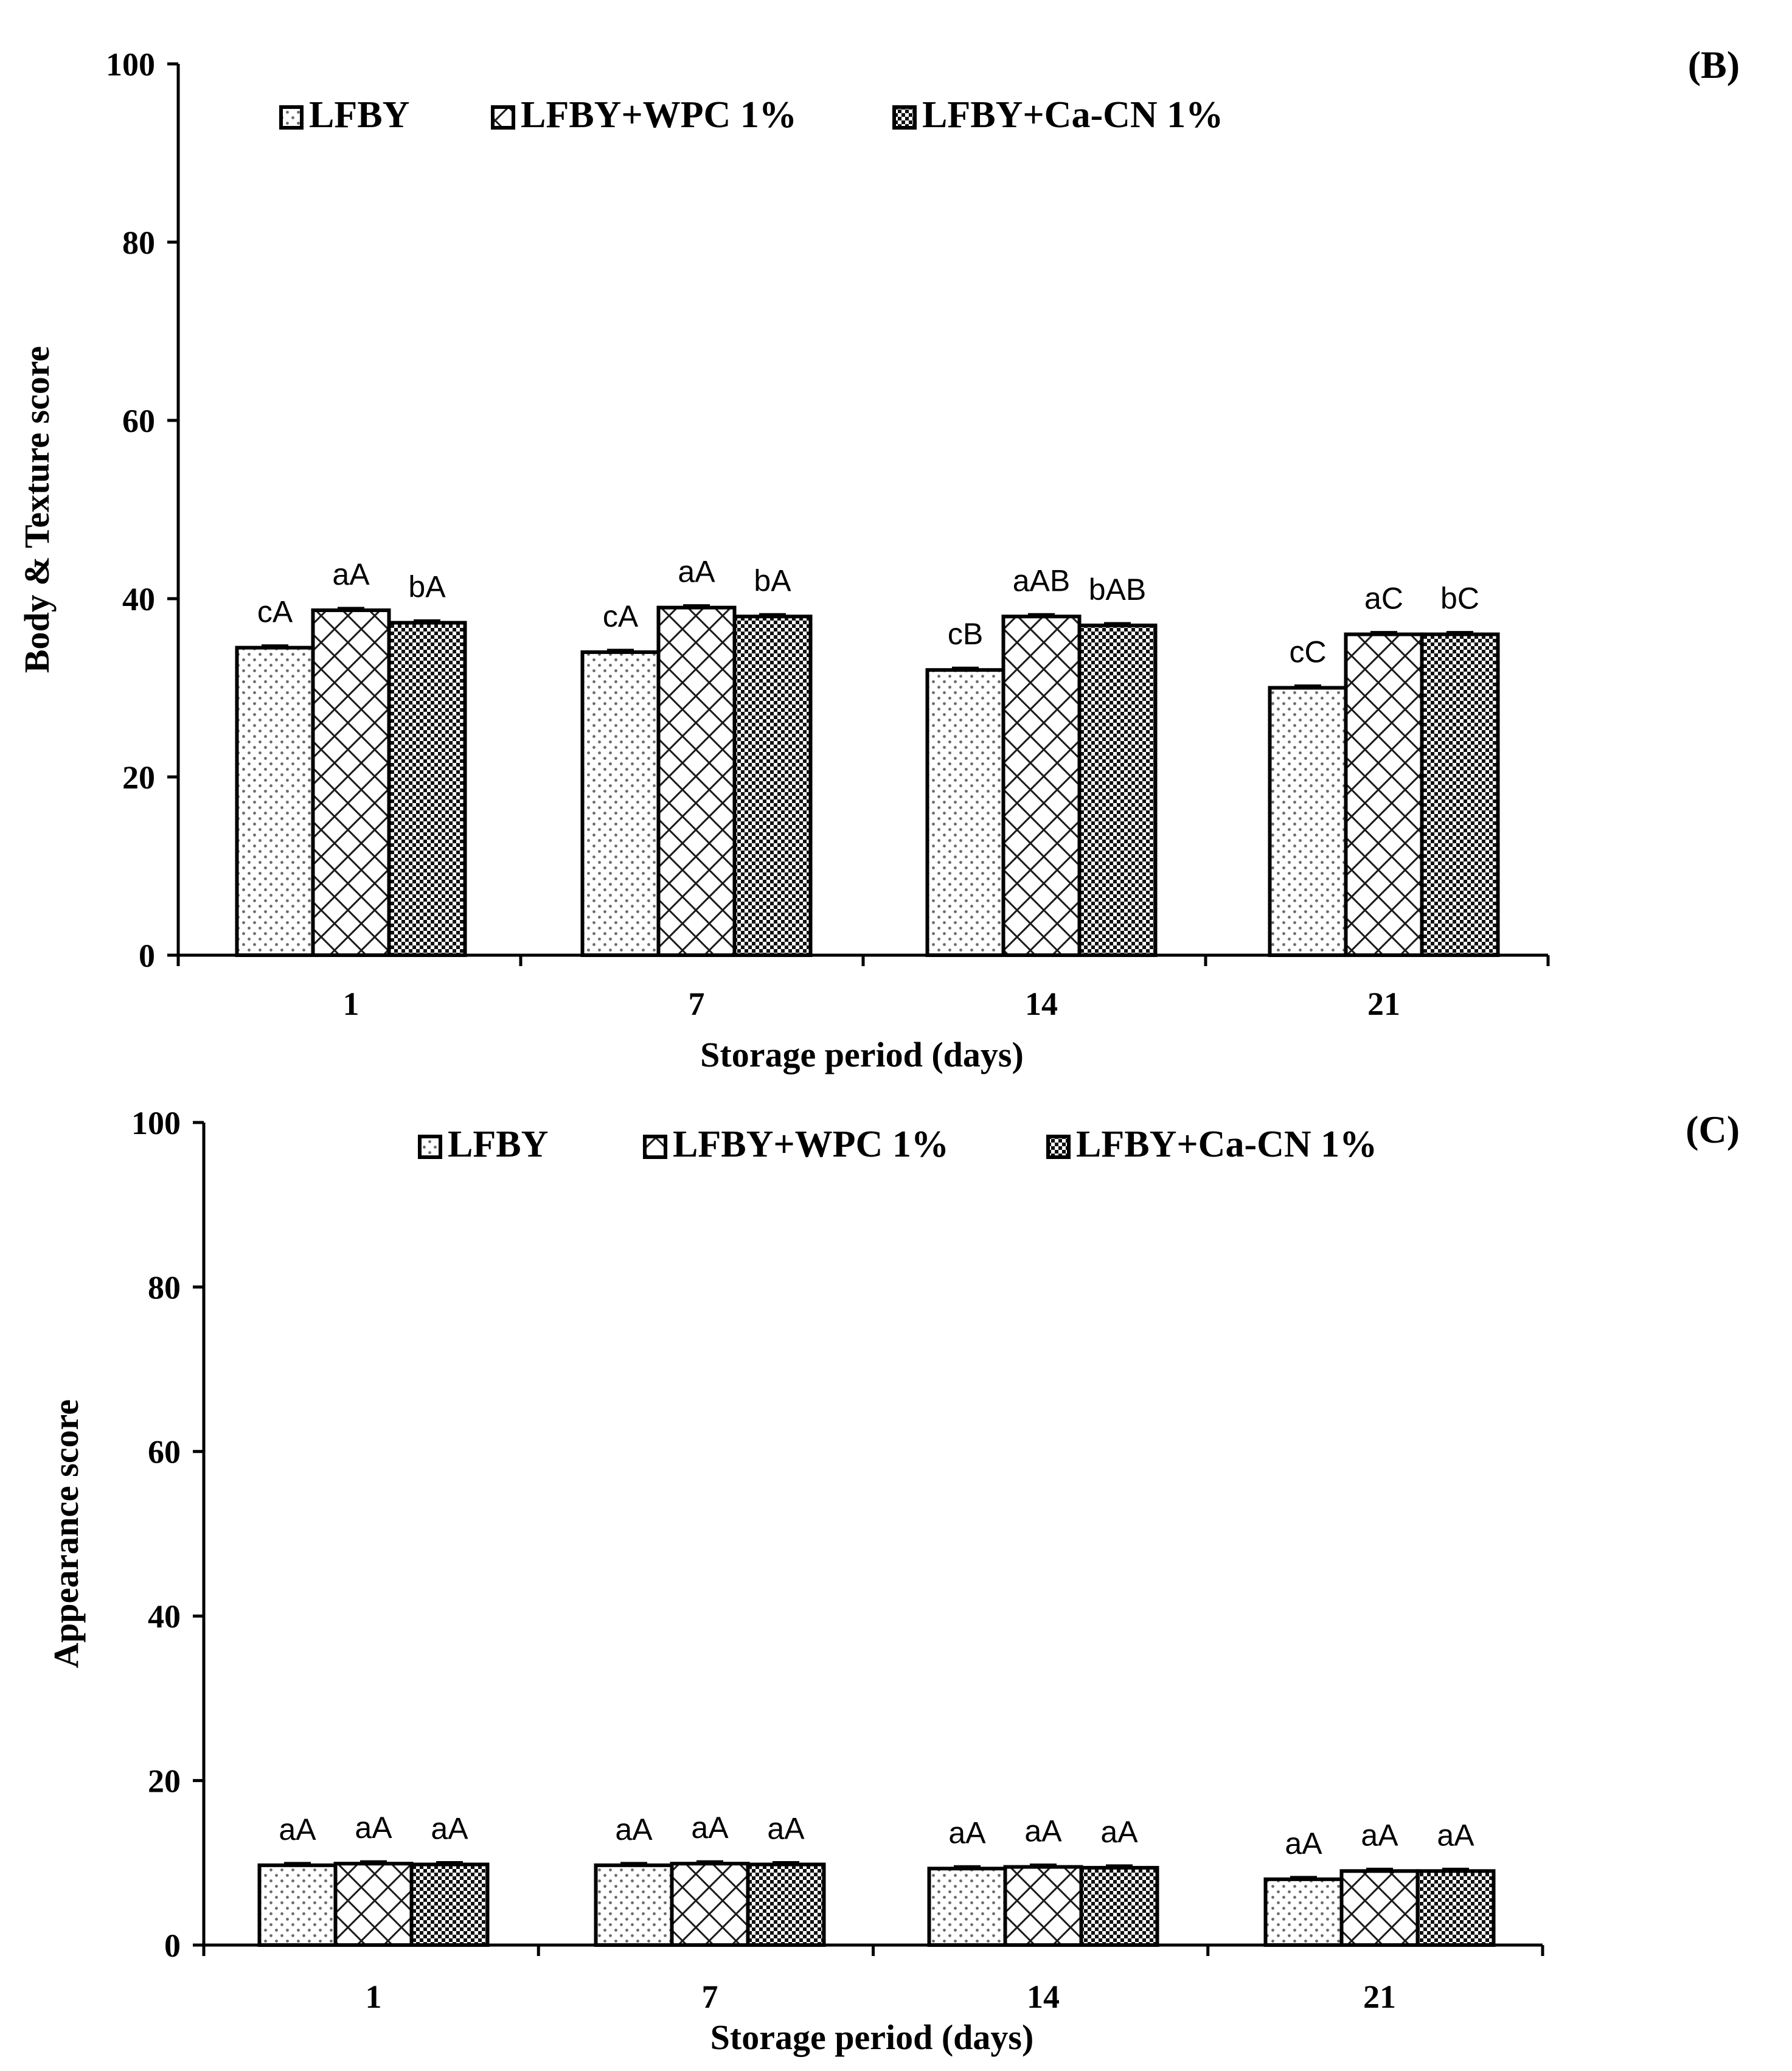  I want to click on bar-label: cC, so click(1307, 652).